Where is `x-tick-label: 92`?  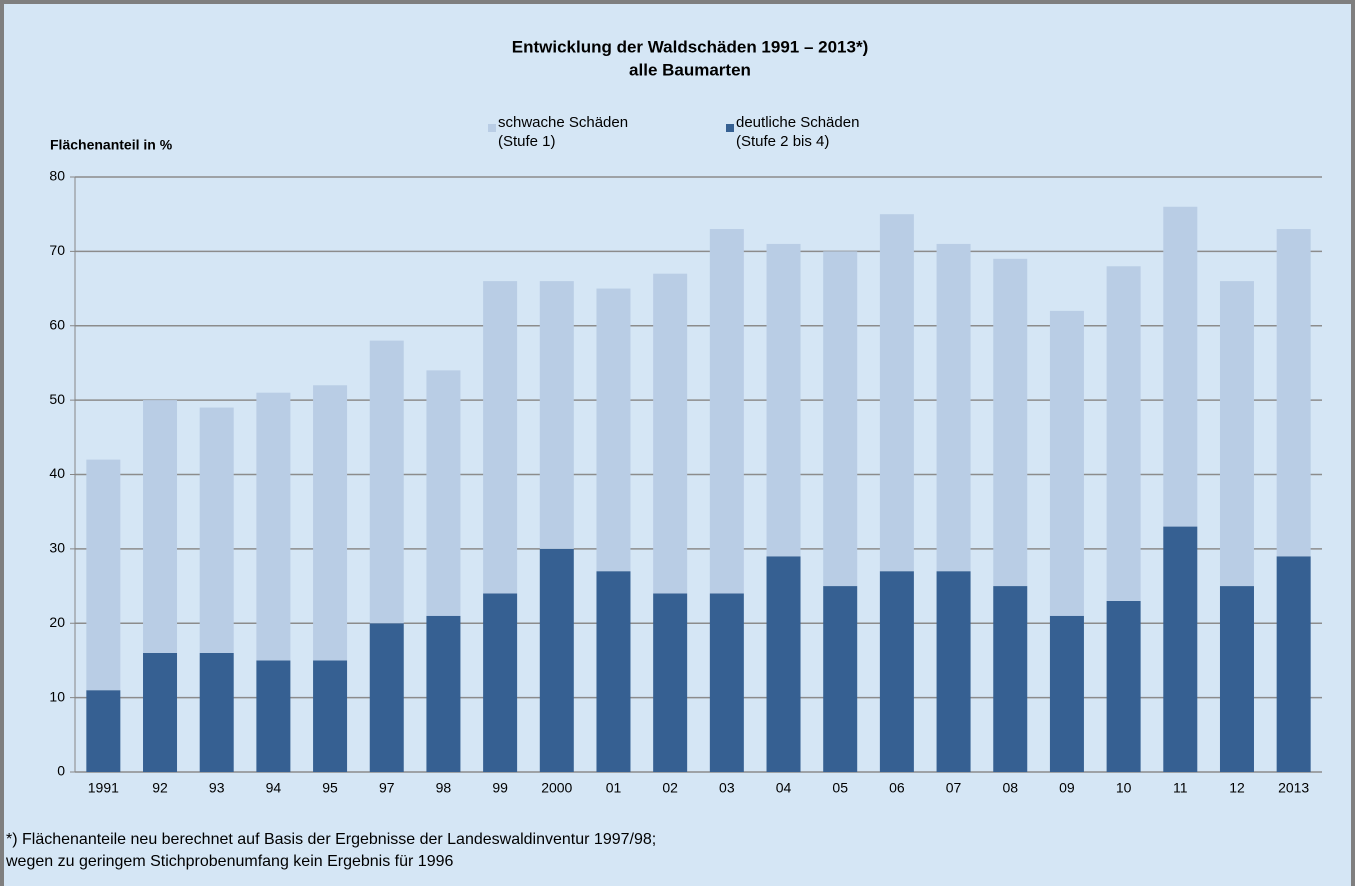
x-tick-label: 92 is located at coordinates (160, 788).